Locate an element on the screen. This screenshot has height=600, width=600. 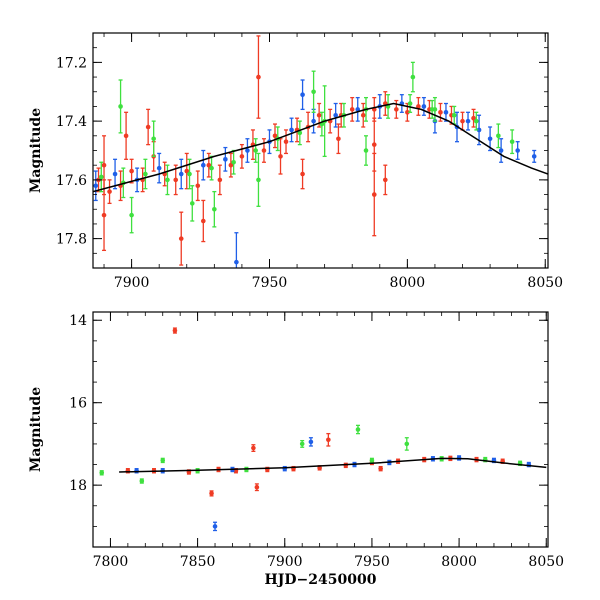
y-axis-title: Magnitude is located at coordinates (36, 150).